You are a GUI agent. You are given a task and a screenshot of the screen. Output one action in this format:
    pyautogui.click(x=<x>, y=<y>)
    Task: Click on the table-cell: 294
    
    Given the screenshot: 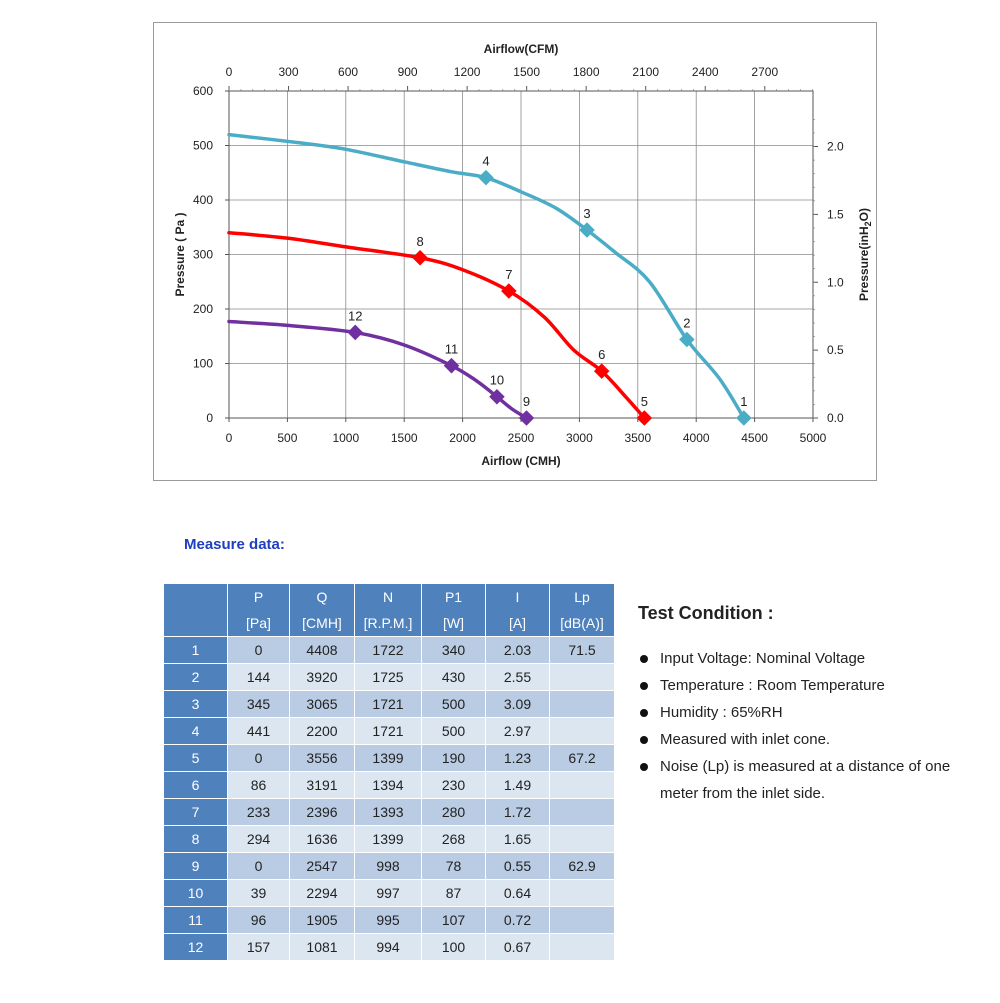 What is the action you would take?
    pyautogui.click(x=258, y=839)
    